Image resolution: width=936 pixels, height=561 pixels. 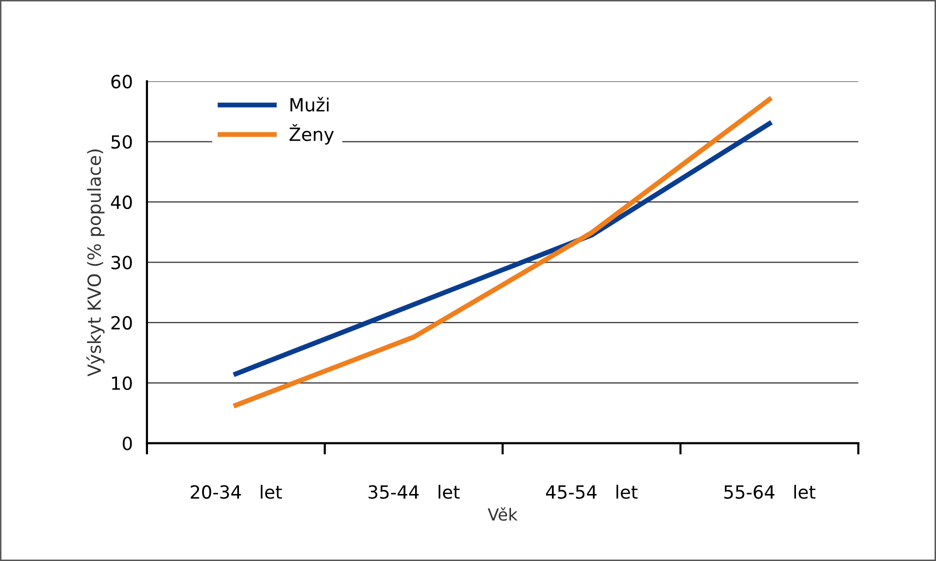 What do you see at coordinates (236, 491) in the screenshot?
I see `x-tick-label: 20-34 let` at bounding box center [236, 491].